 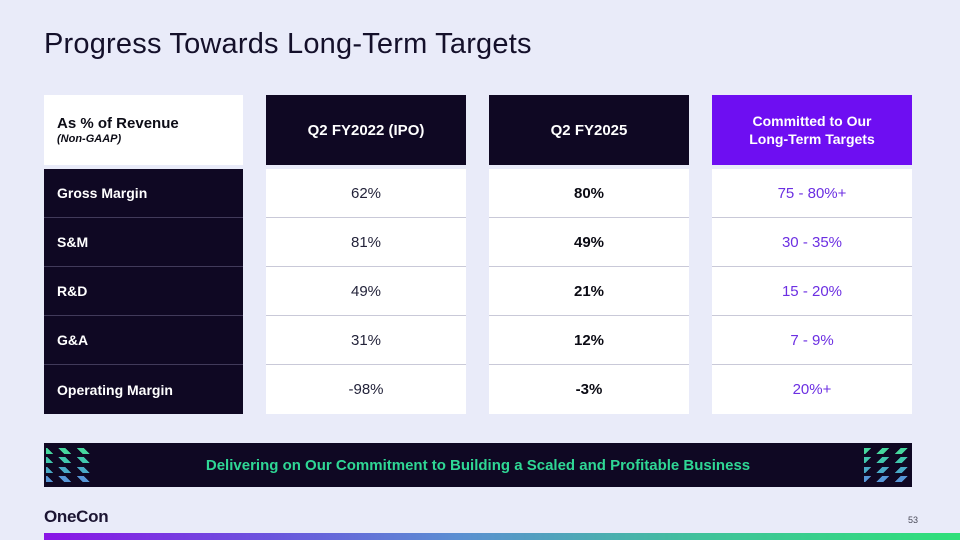 What do you see at coordinates (589, 193) in the screenshot?
I see `table-cell: 80%` at bounding box center [589, 193].